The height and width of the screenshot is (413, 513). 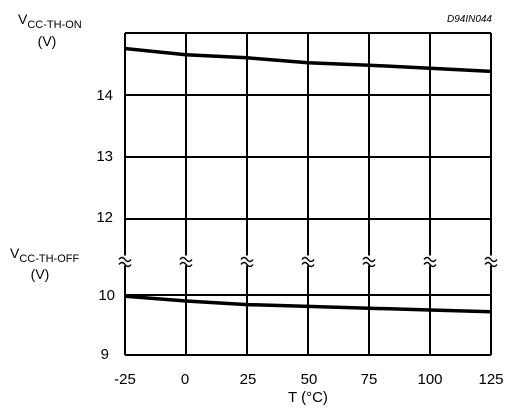 I want to click on axis-break-mark-bottom--25, so click(x=125, y=264).